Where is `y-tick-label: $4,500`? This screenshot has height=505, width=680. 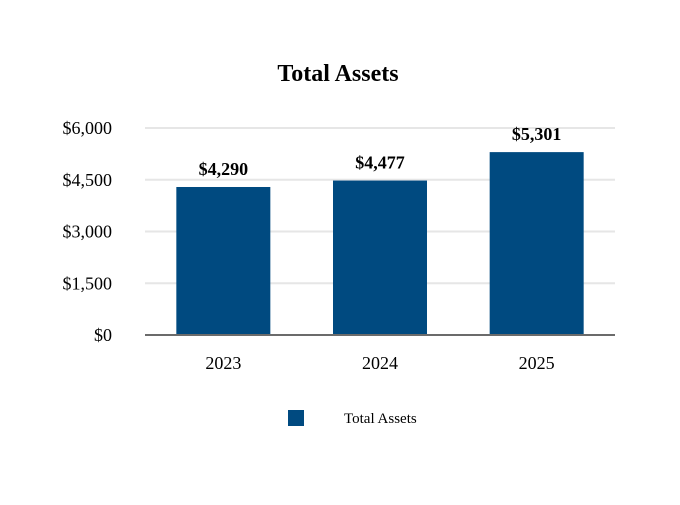
y-tick-label: $4,500 is located at coordinates (88, 180).